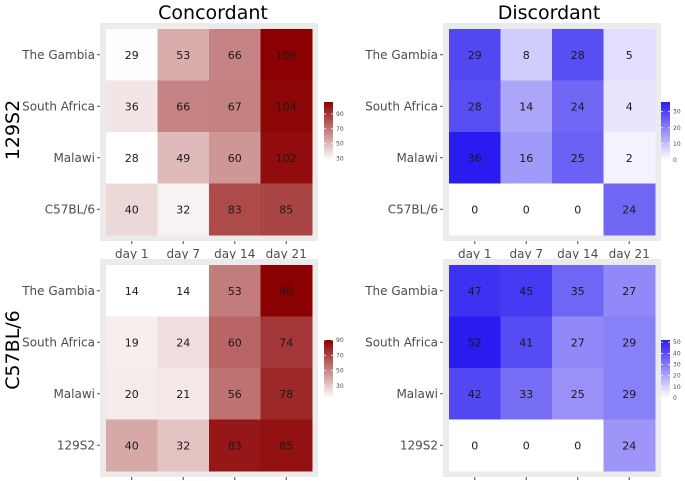 The height and width of the screenshot is (481, 685). What do you see at coordinates (340, 114) in the screenshot?
I see `legend-tick-label: 90` at bounding box center [340, 114].